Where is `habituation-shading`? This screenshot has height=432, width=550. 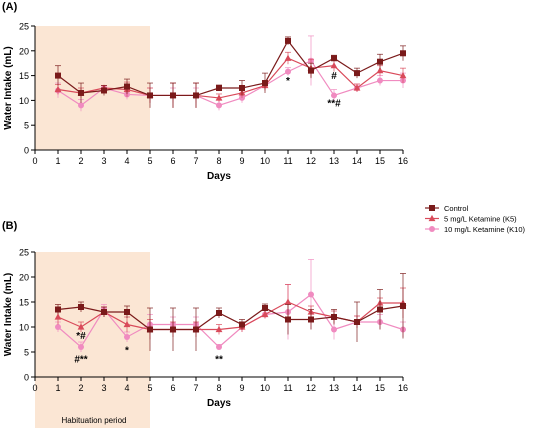 habituation-shading is located at coordinates (92, 88).